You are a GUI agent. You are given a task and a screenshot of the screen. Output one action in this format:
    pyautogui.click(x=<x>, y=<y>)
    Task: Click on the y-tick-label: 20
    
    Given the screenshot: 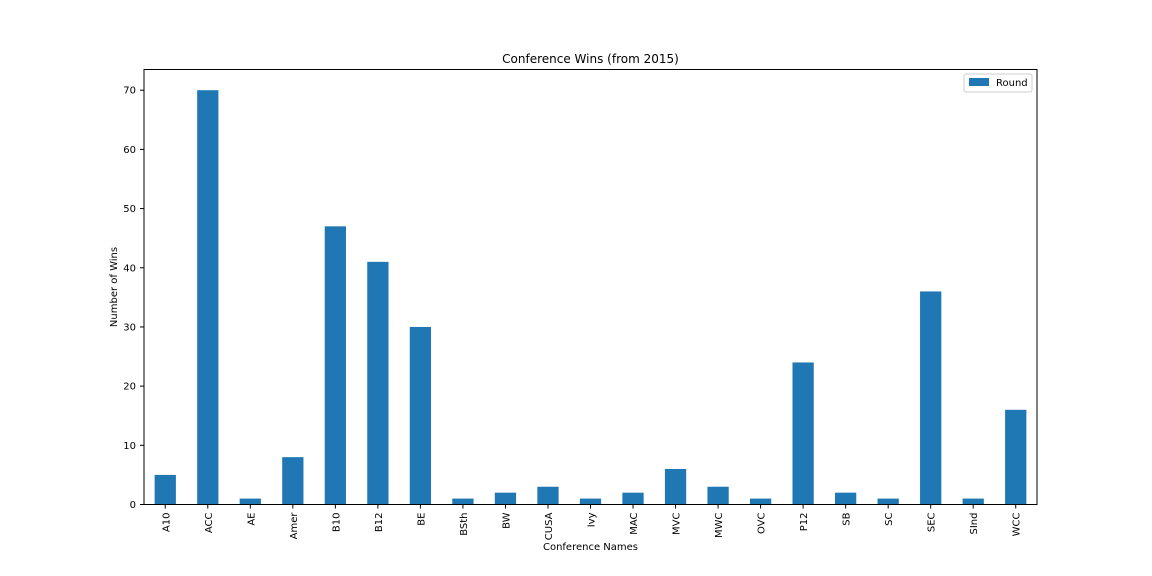 What is the action you would take?
    pyautogui.click(x=129, y=387)
    